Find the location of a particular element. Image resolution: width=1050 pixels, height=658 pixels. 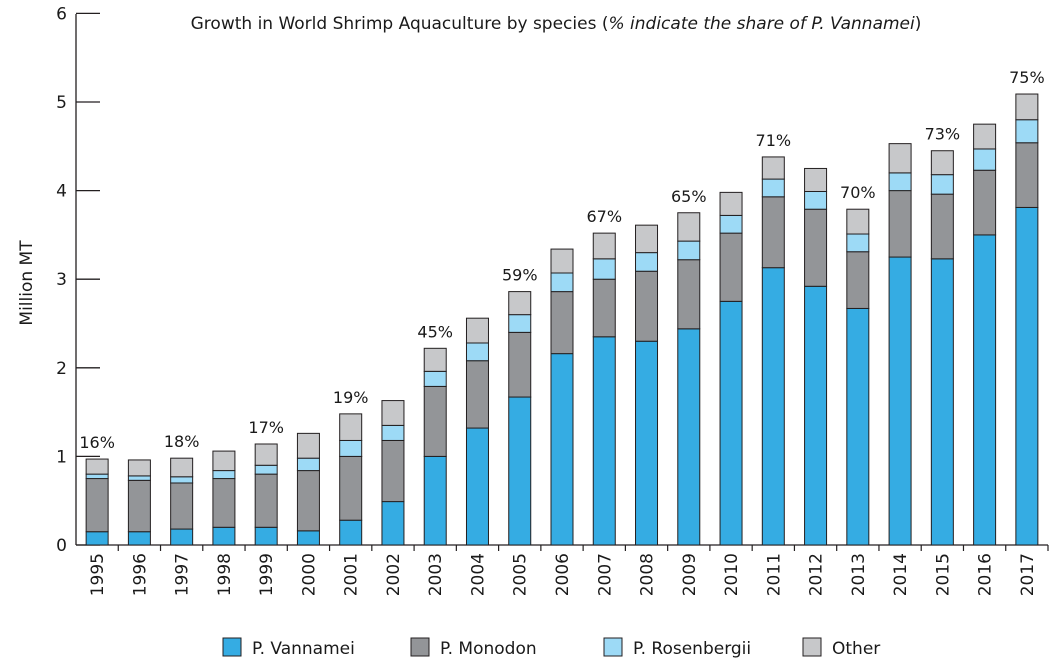

y-tick-label: 6 is located at coordinates (61, 14).